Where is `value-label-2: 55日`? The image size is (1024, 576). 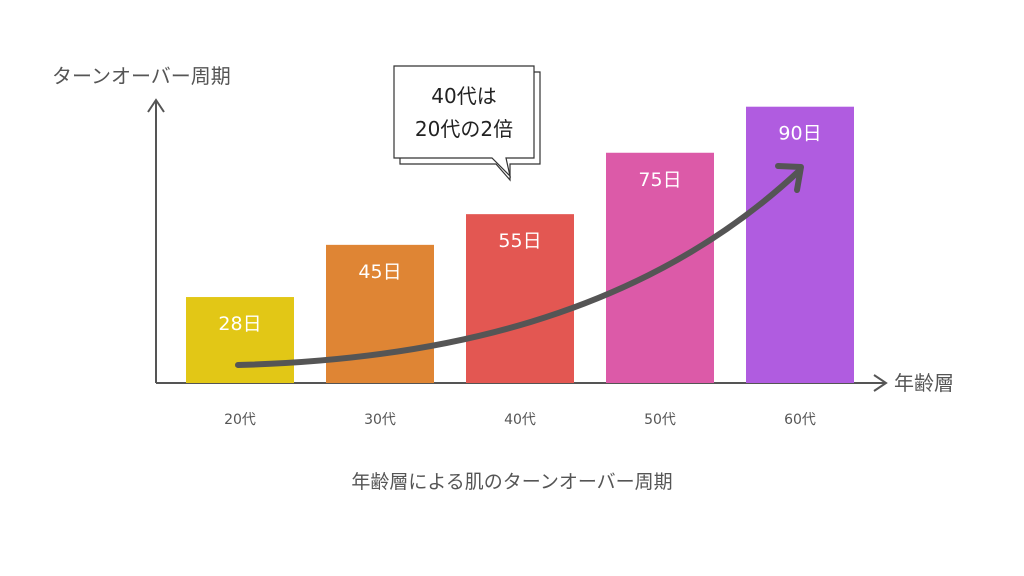
value-label-2: 55日 is located at coordinates (519, 241).